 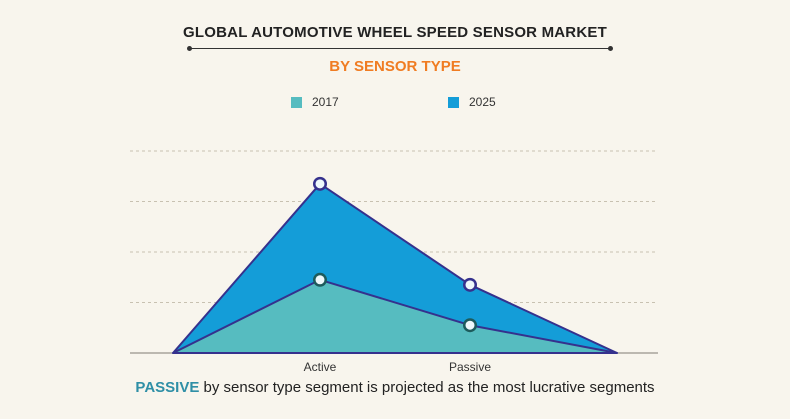 I want to click on data-point-center-2025-active, so click(x=320, y=184).